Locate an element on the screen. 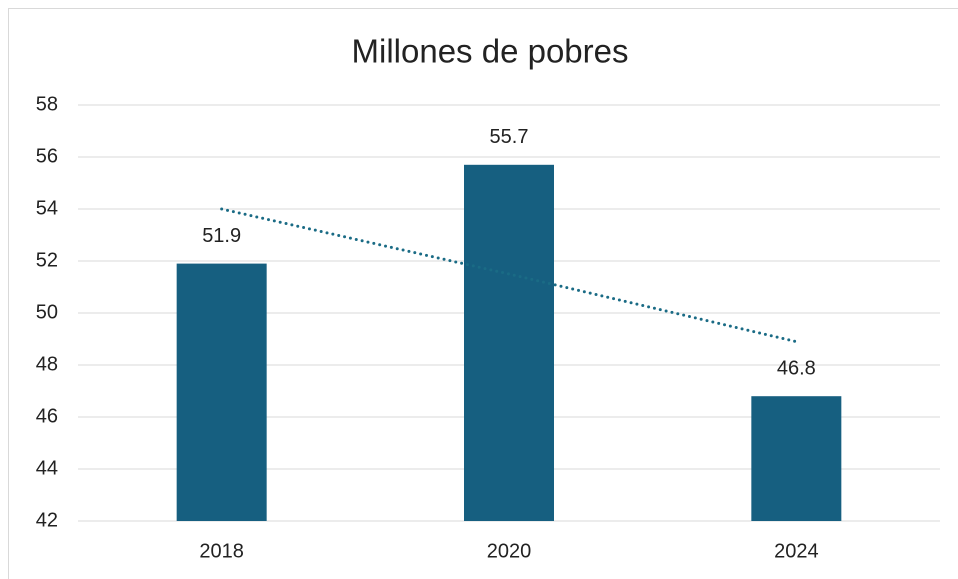 The image size is (958, 579). x-tick-label: 2018 is located at coordinates (221, 551).